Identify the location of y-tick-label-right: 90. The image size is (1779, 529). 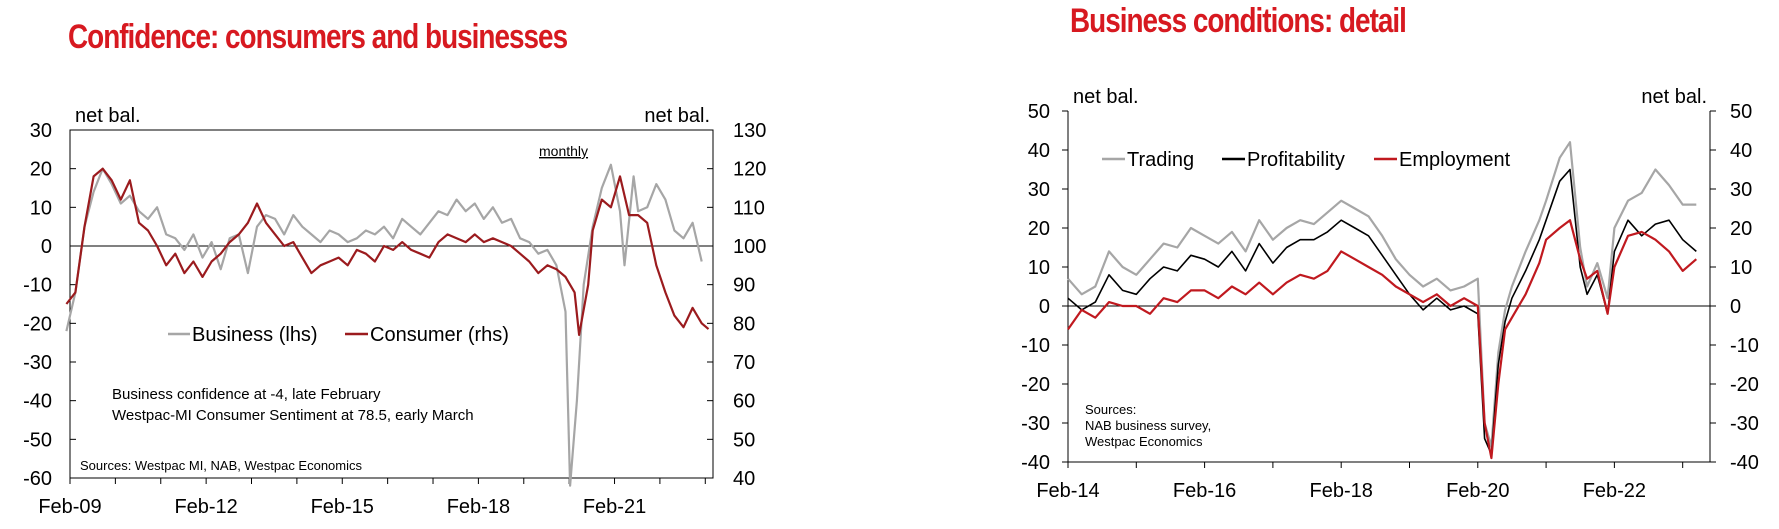
(744, 286).